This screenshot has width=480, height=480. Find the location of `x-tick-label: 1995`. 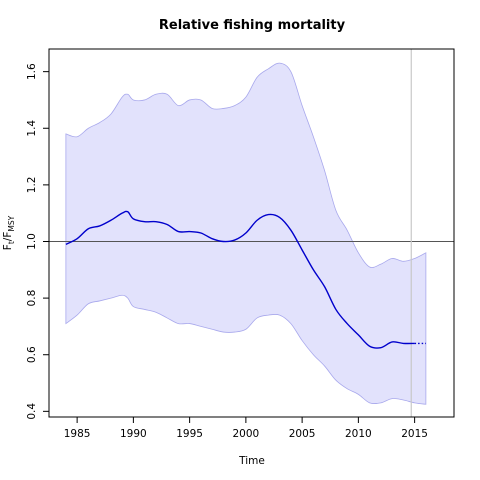

x-tick-label: 1995 is located at coordinates (189, 434).